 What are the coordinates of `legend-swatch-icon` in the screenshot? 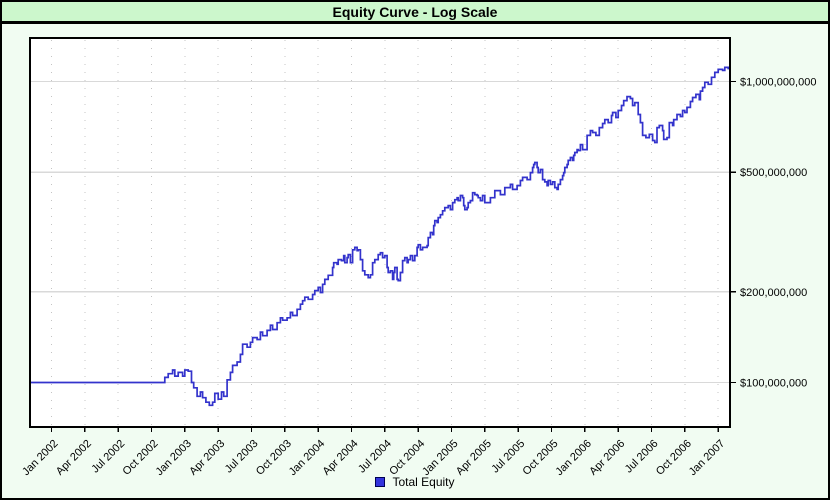 It's located at (380, 482).